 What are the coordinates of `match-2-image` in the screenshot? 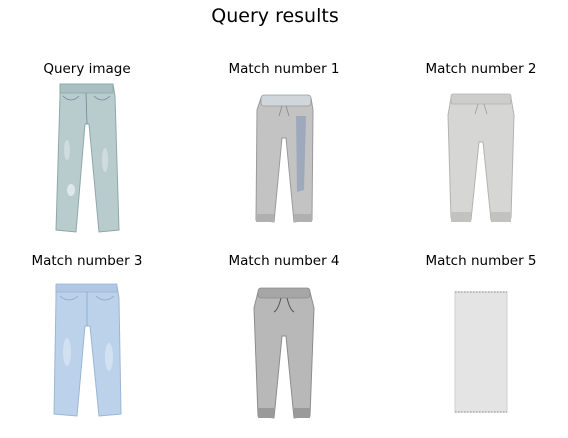 It's located at (481, 157).